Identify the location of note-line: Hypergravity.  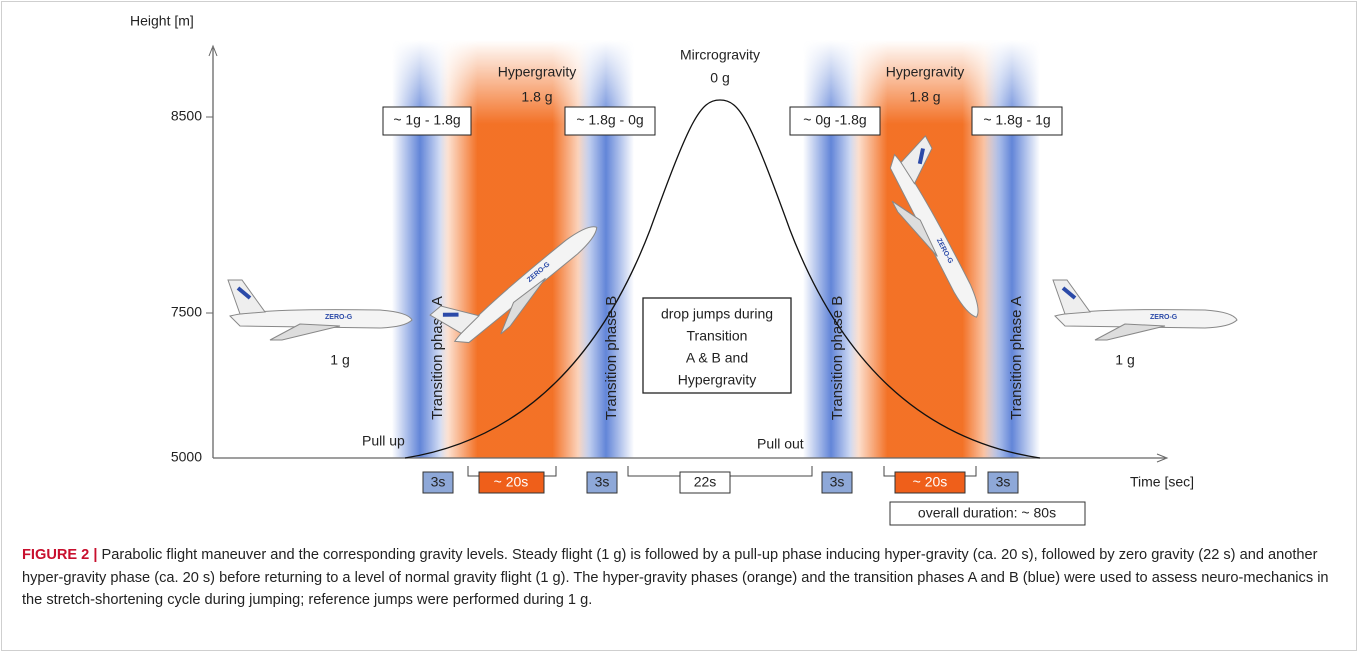
(717, 380).